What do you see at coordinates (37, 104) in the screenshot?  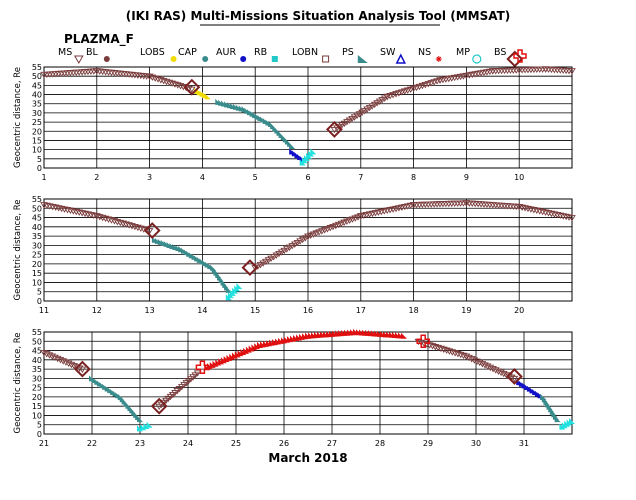 I see `y-tick-label: 35` at bounding box center [37, 104].